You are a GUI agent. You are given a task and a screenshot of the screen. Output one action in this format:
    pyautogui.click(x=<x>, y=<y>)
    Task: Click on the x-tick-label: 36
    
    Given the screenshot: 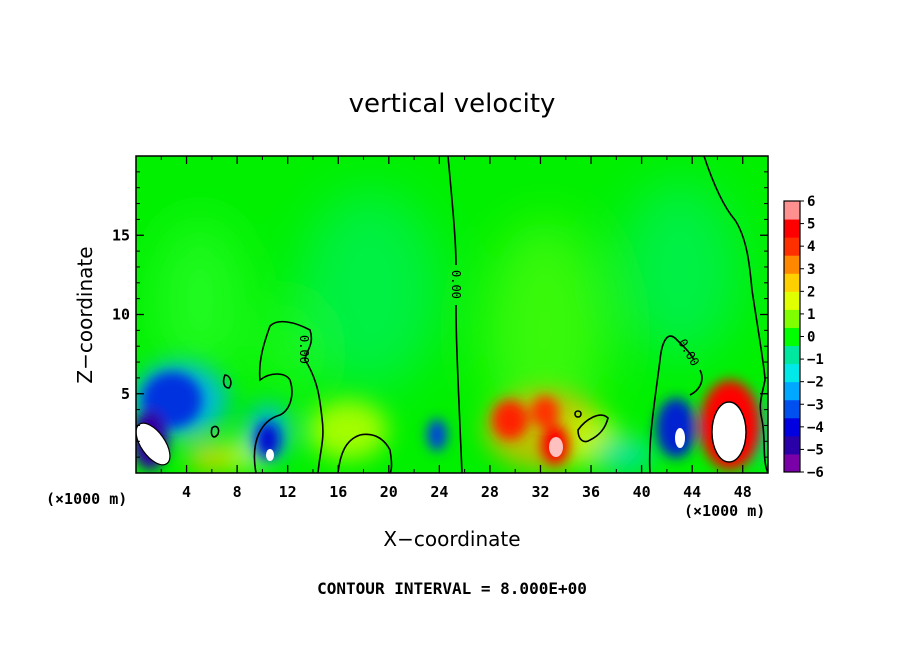 What is the action you would take?
    pyautogui.click(x=591, y=492)
    